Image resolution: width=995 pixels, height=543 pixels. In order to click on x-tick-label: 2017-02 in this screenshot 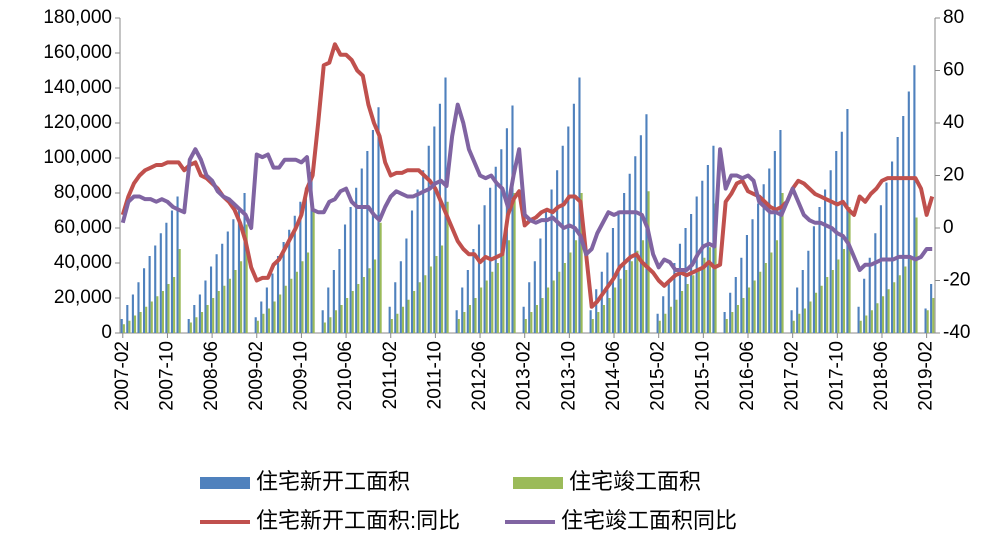, I will do `click(792, 376)`.